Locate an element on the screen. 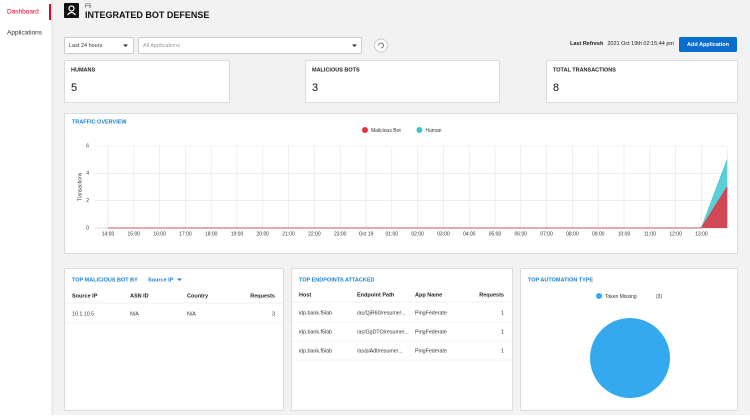 The image size is (750, 420). chart-title: TRAFFIC OVERVIEW is located at coordinates (99, 122).